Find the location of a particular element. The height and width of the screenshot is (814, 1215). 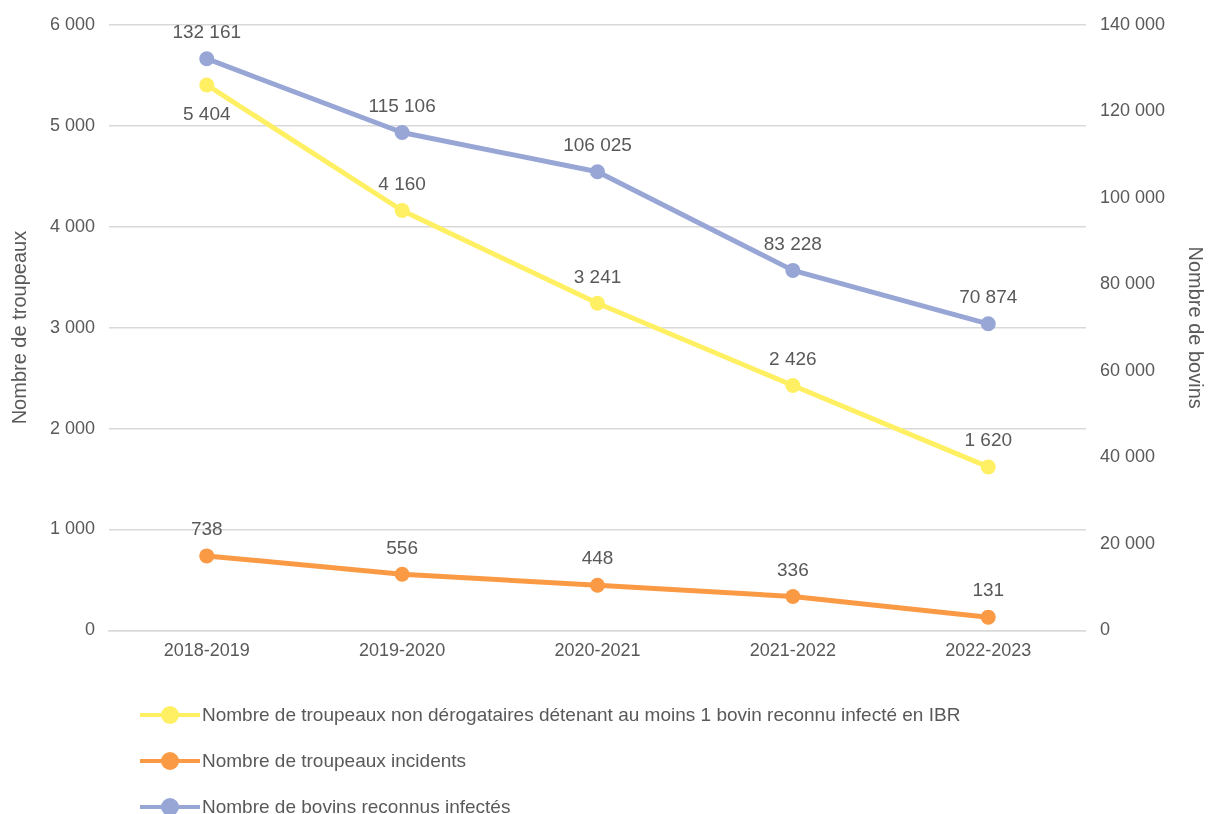

y-tick-label: 0 is located at coordinates (90, 629).